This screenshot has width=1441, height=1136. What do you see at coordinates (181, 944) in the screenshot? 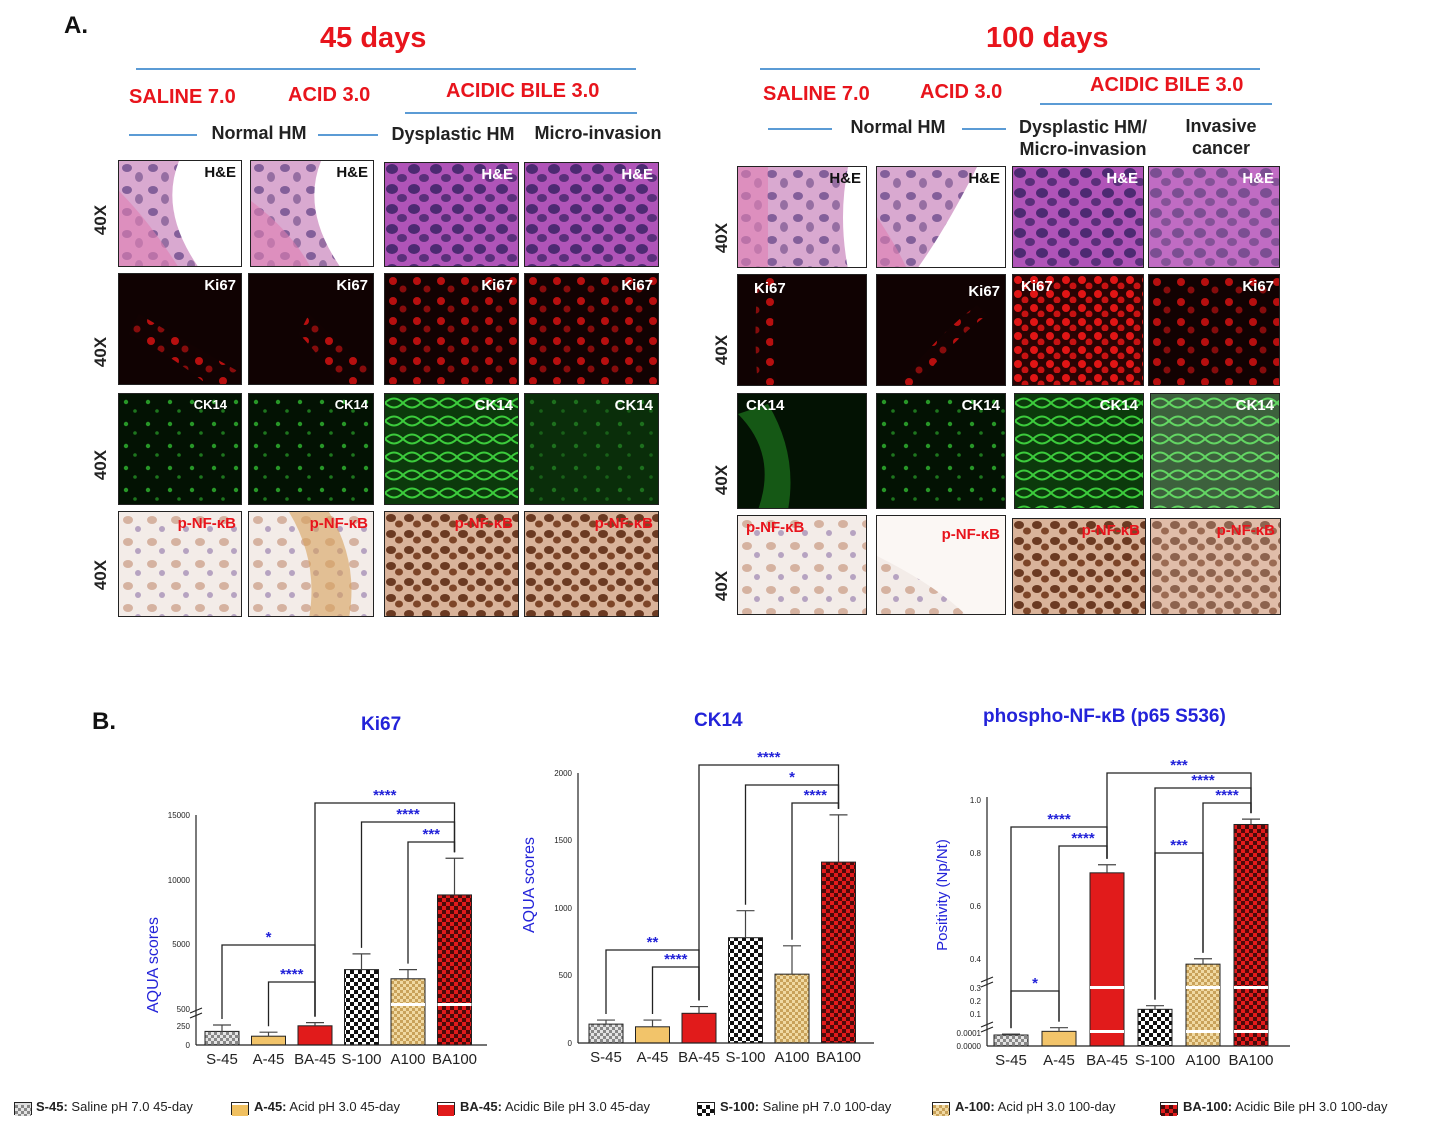
I see `y-tick: 5000` at bounding box center [181, 944].